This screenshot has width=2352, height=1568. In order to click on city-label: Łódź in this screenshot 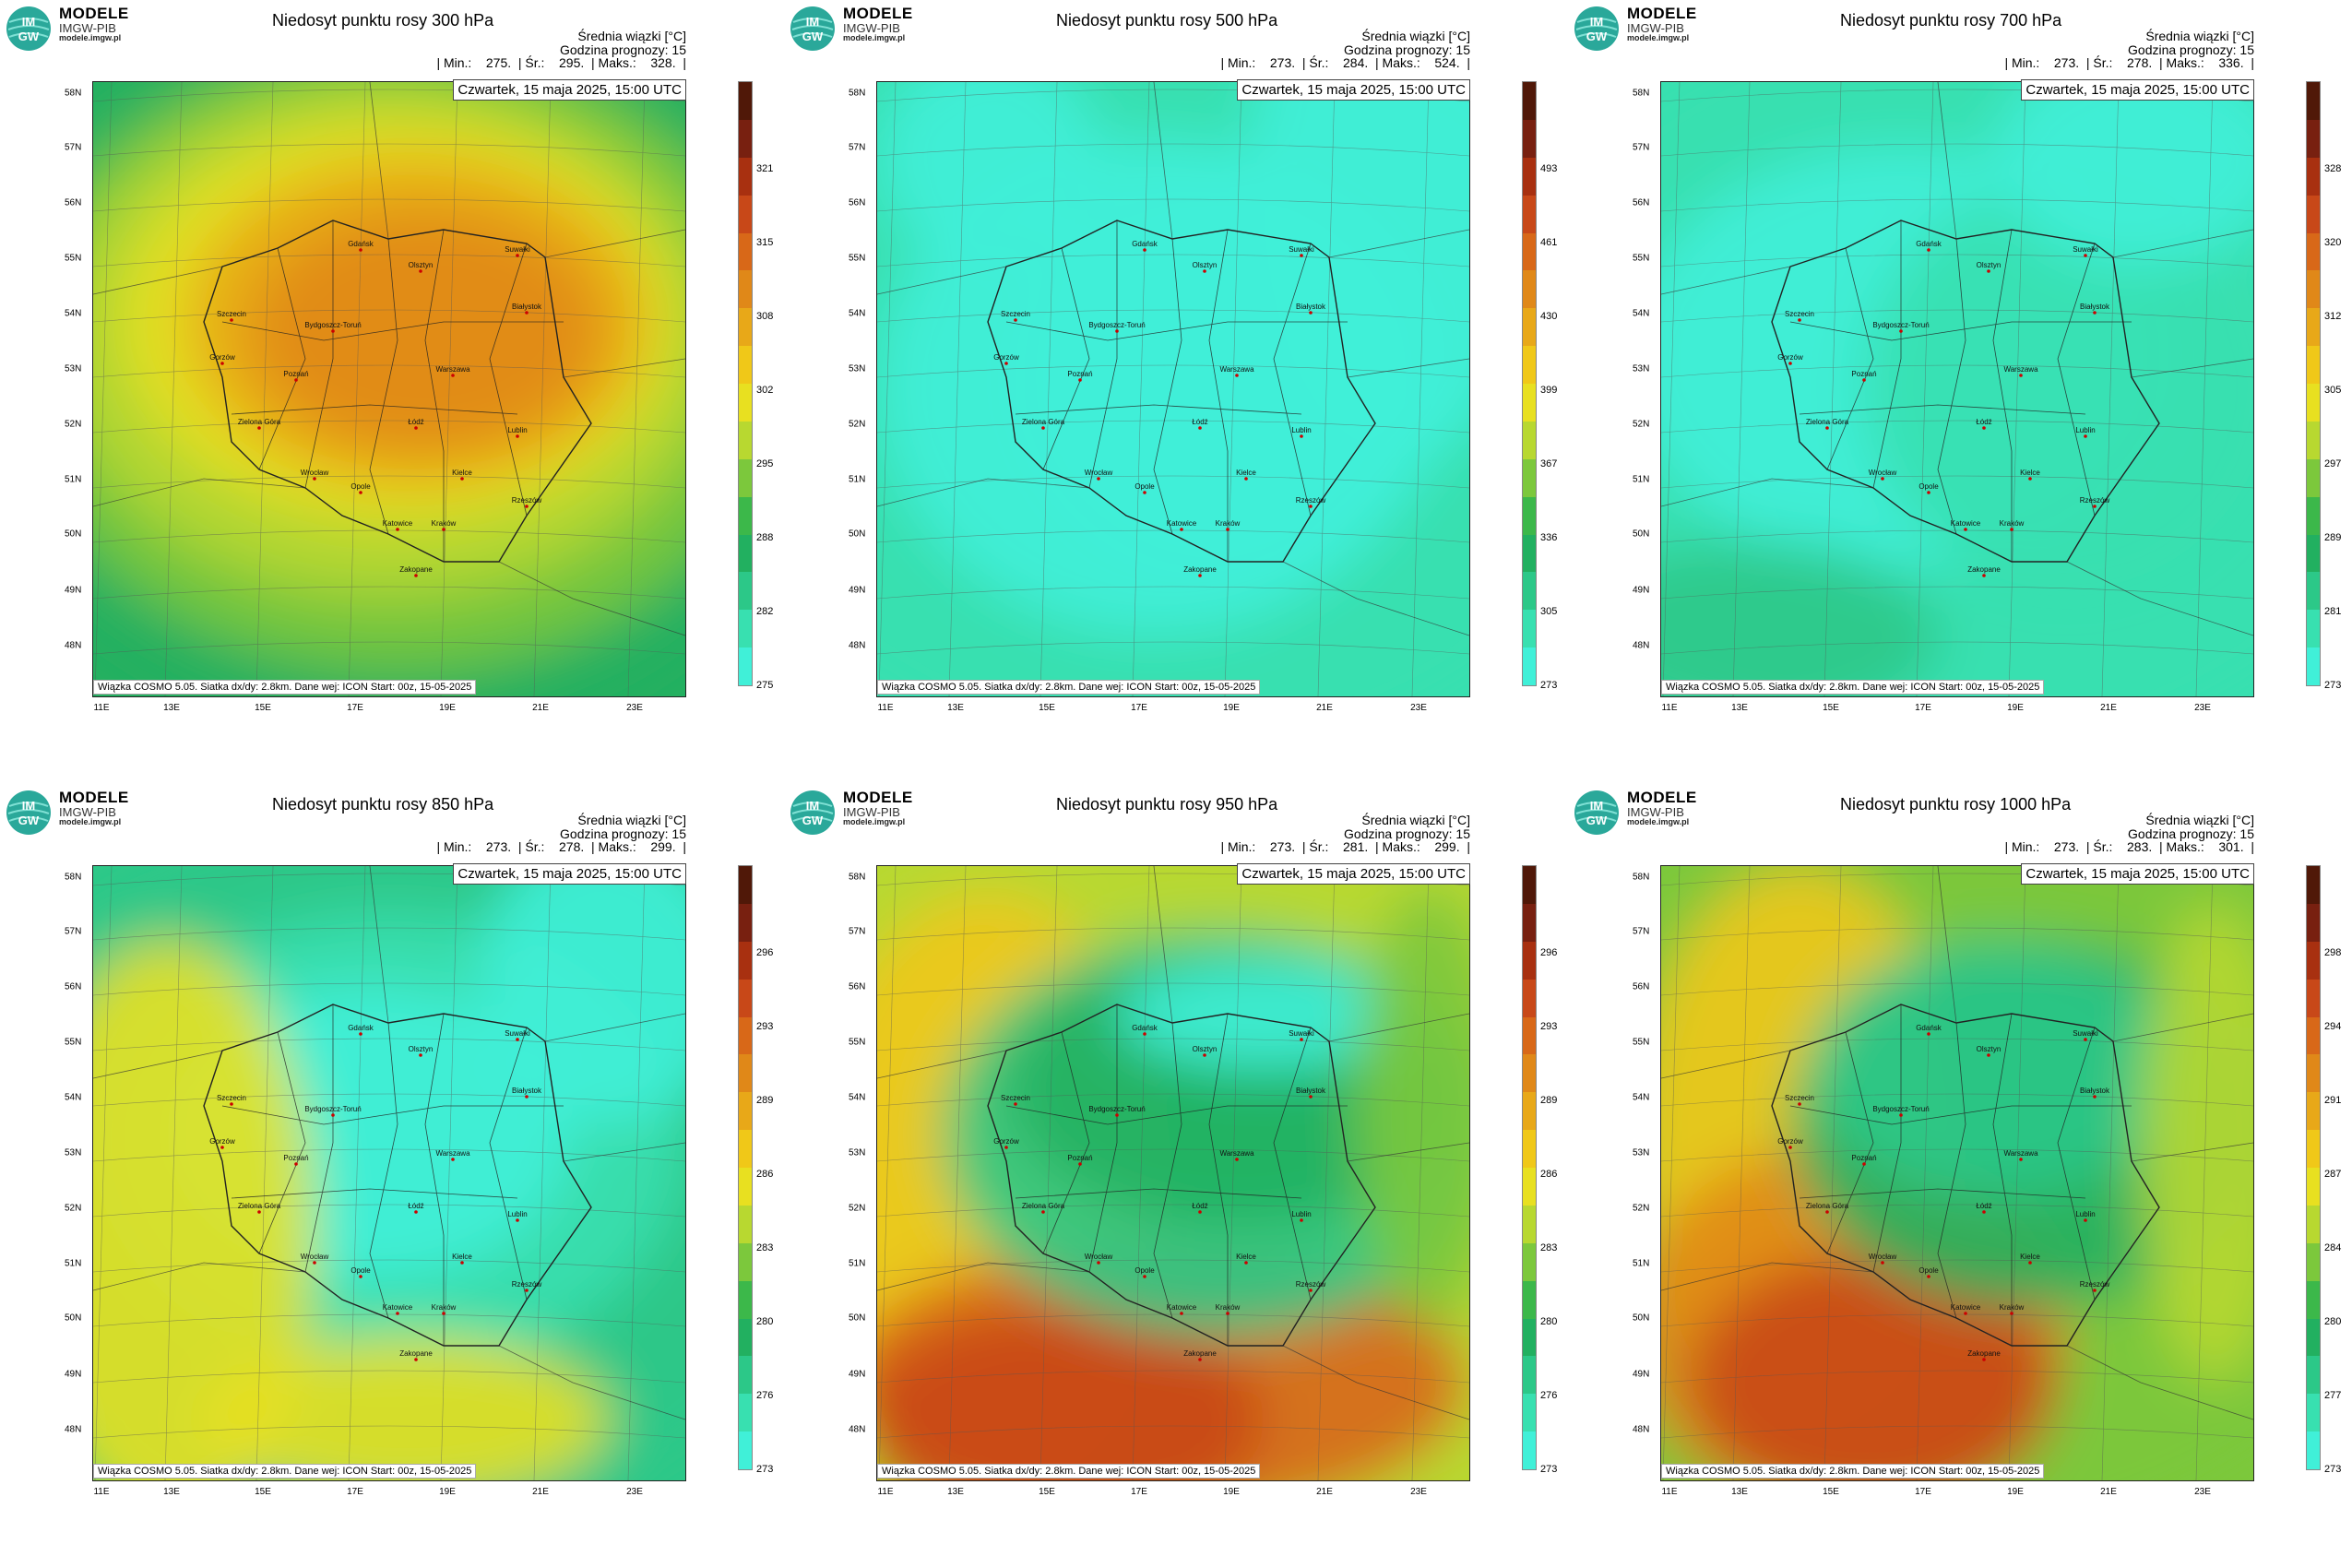, I will do `click(415, 422)`.